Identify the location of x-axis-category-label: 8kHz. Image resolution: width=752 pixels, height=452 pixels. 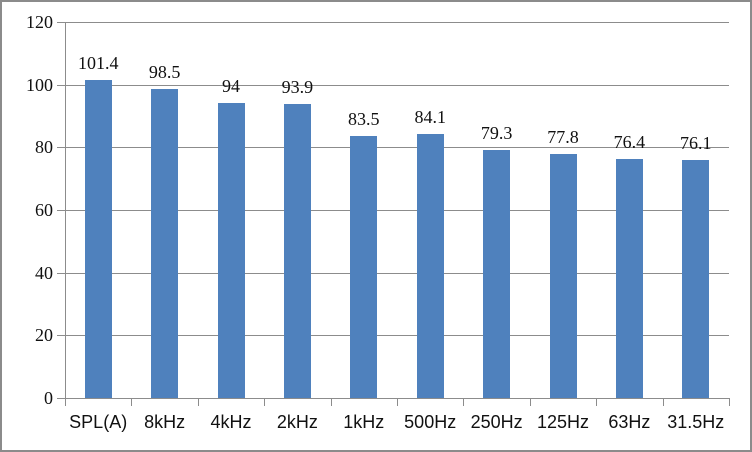
(165, 422).